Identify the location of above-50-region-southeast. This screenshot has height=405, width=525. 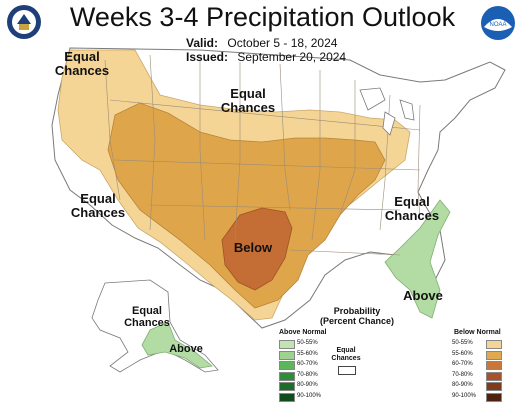
(417, 259).